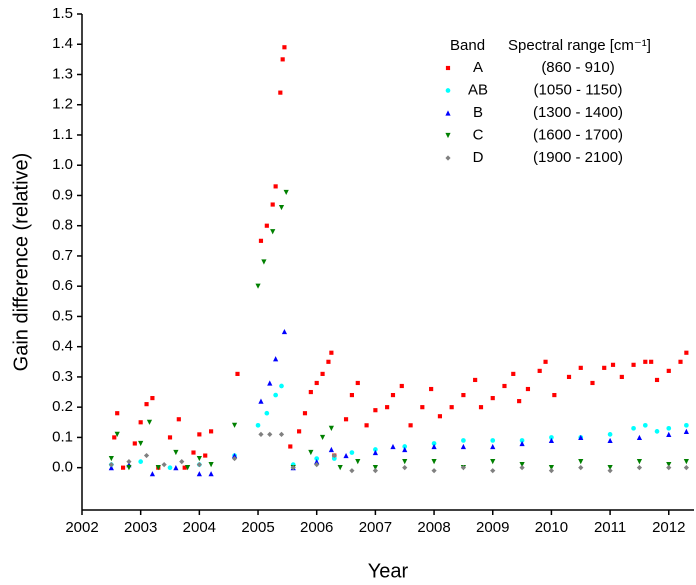 This screenshot has width=696, height=585. What do you see at coordinates (62, 285) in the screenshot?
I see `y-tick-label: 0.6` at bounding box center [62, 285].